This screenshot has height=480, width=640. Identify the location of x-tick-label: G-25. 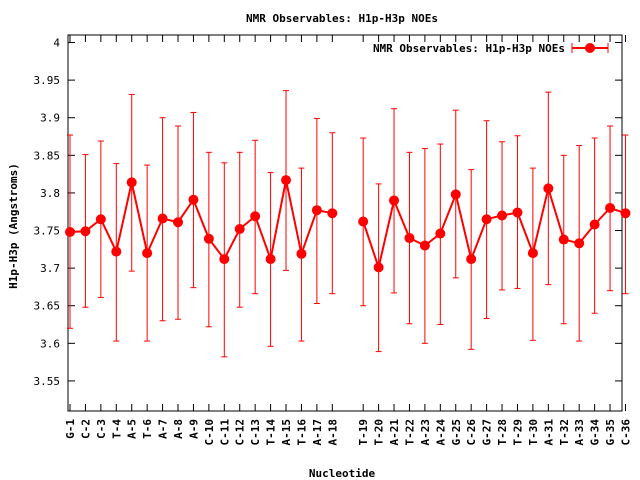
(456, 432).